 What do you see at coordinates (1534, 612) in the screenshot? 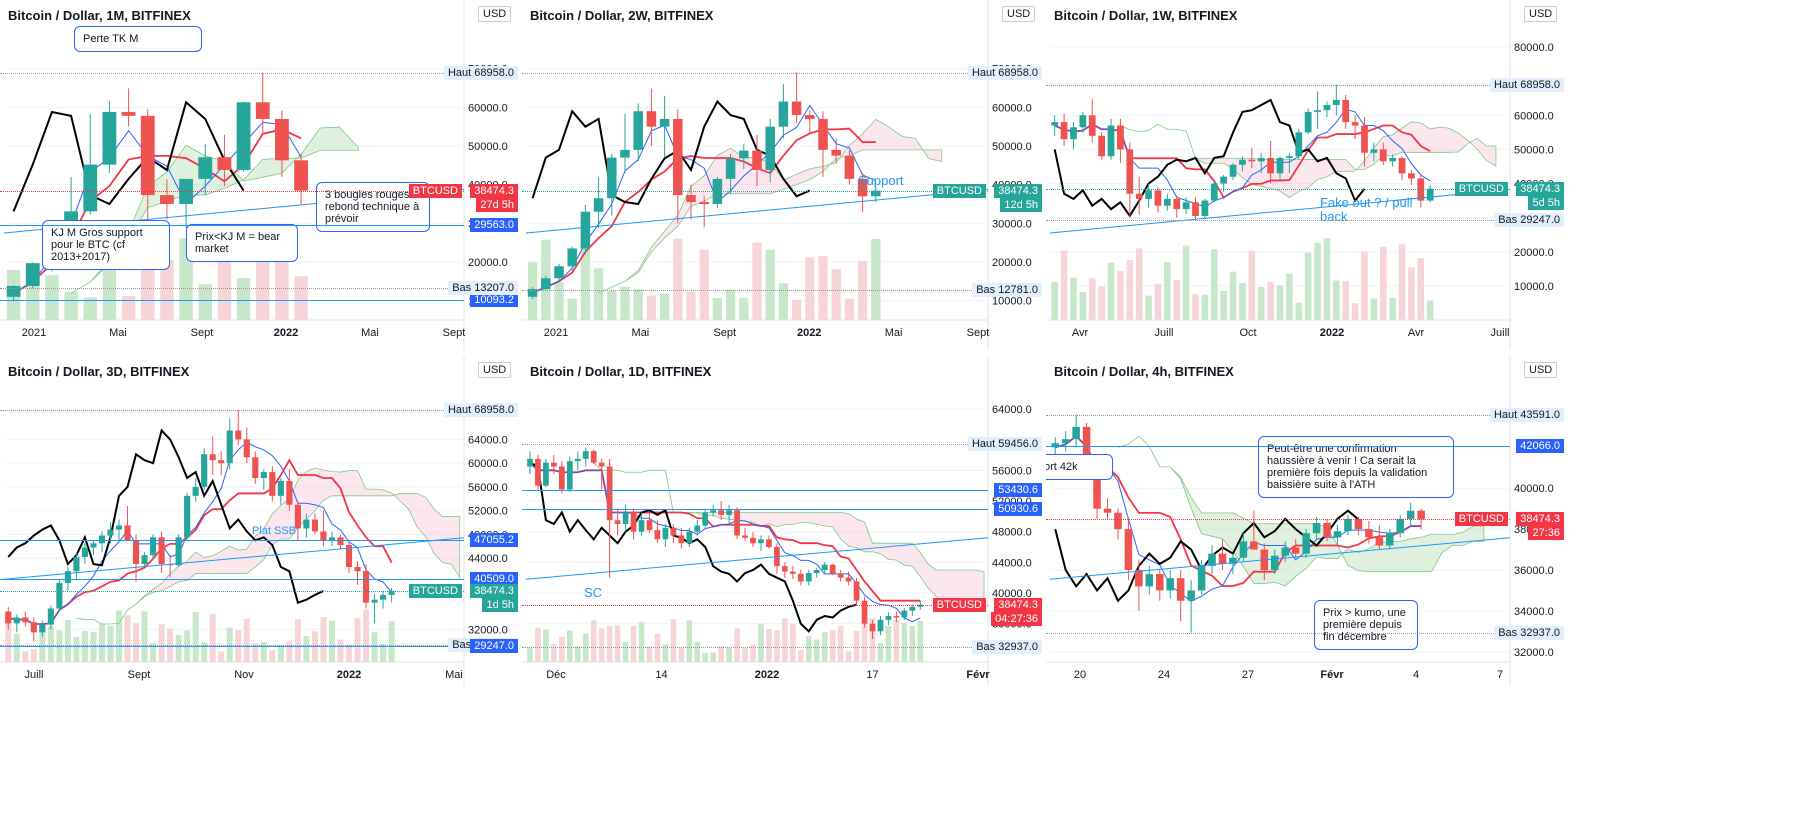
I see `y-tick-label: 34000.0` at bounding box center [1534, 612].